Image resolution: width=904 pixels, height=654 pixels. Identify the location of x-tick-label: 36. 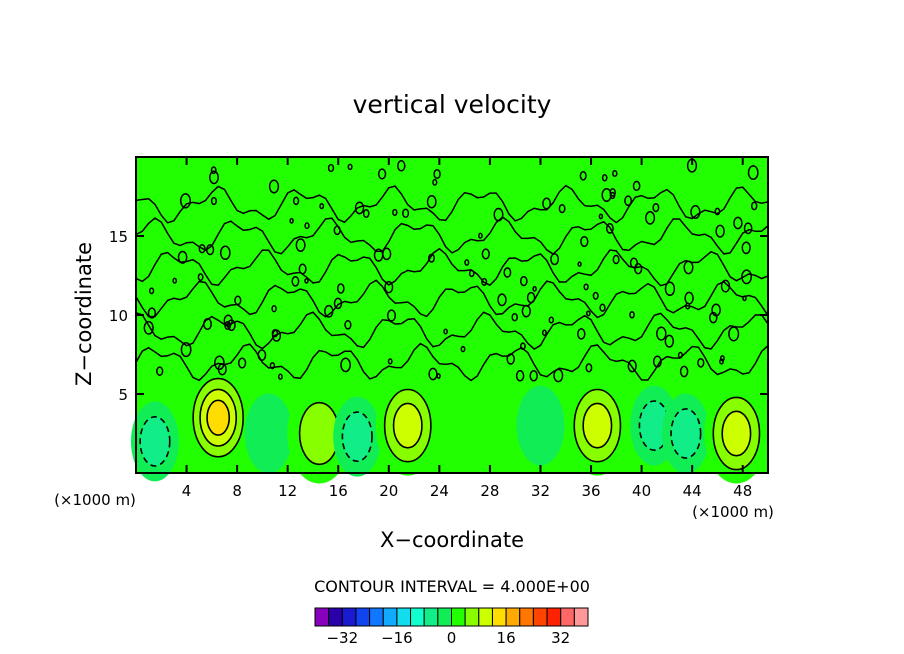
(590, 491).